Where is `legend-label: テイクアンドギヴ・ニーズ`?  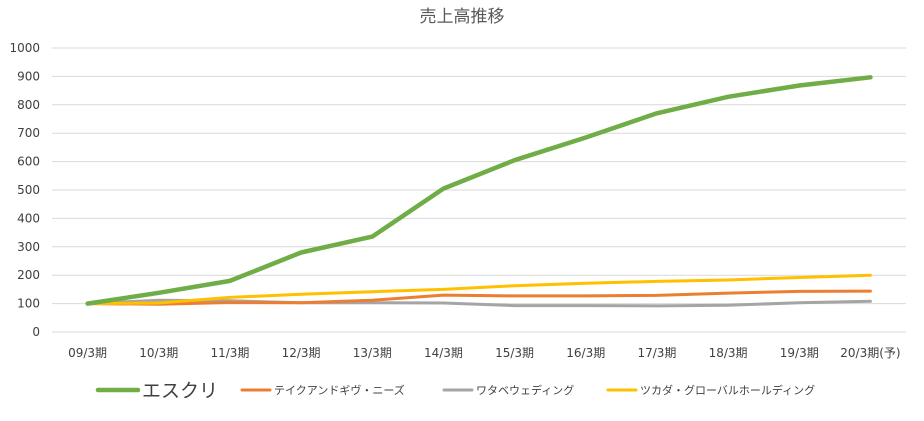 legend-label: テイクアンドギヴ・ニーズ is located at coordinates (339, 390).